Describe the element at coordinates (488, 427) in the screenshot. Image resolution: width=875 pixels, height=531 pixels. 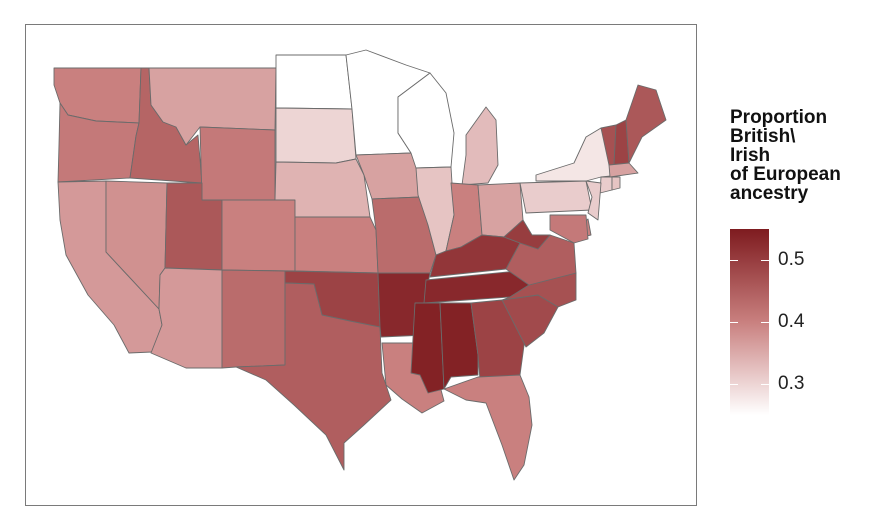
I see `state-florida` at that location.